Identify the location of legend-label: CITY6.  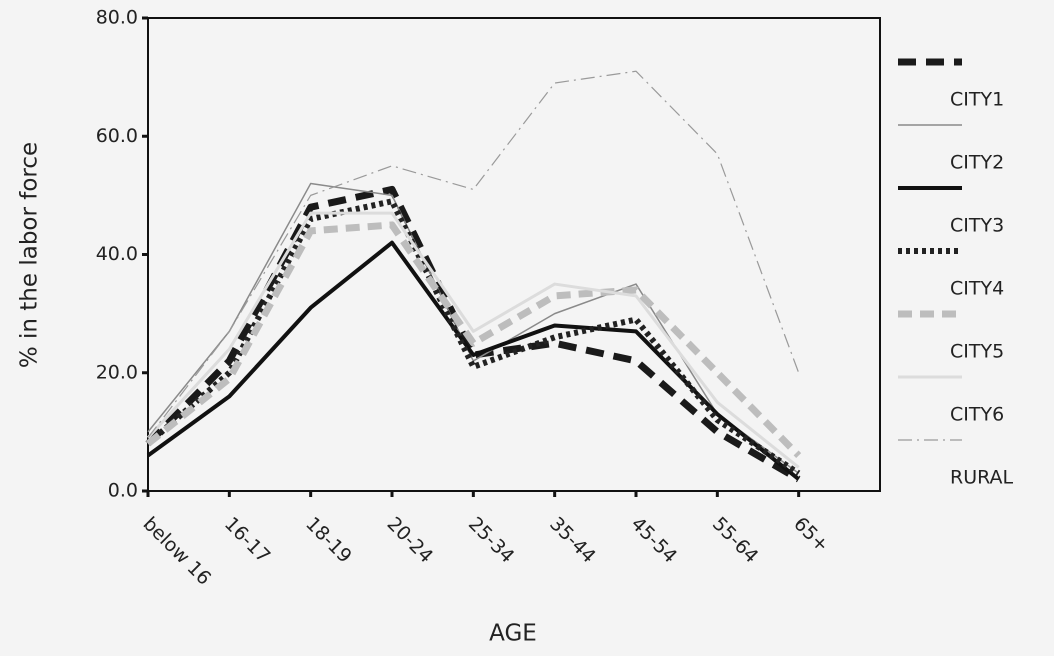
(977, 415).